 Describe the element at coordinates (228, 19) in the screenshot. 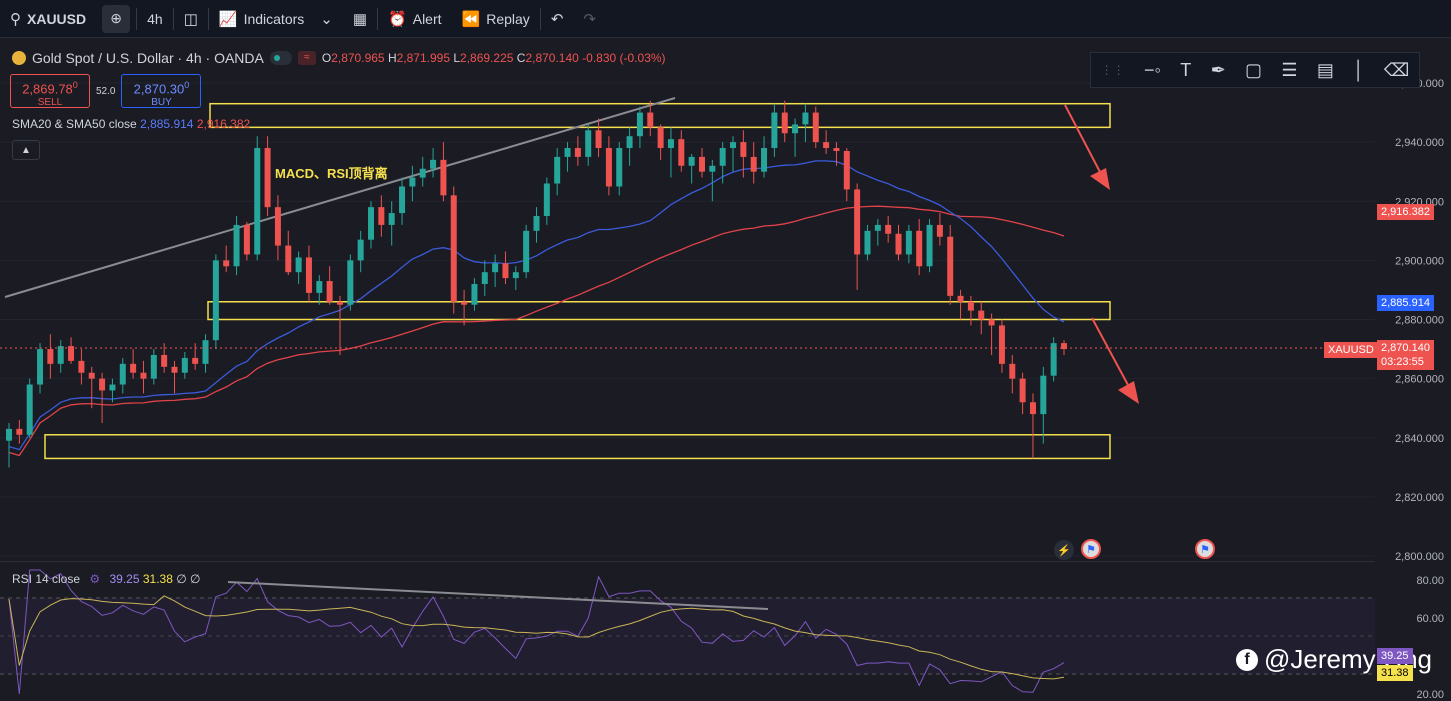

I see `indicators-icon: 📈` at that location.